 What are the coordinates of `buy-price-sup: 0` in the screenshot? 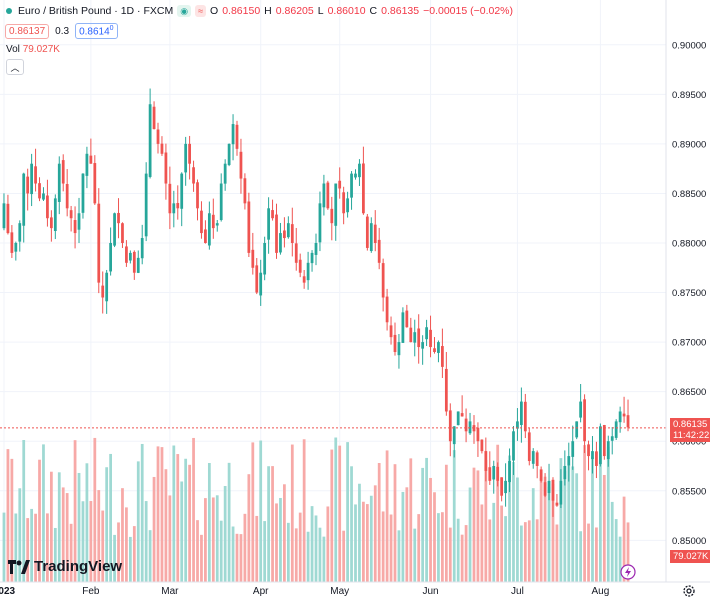 It's located at (111, 28).